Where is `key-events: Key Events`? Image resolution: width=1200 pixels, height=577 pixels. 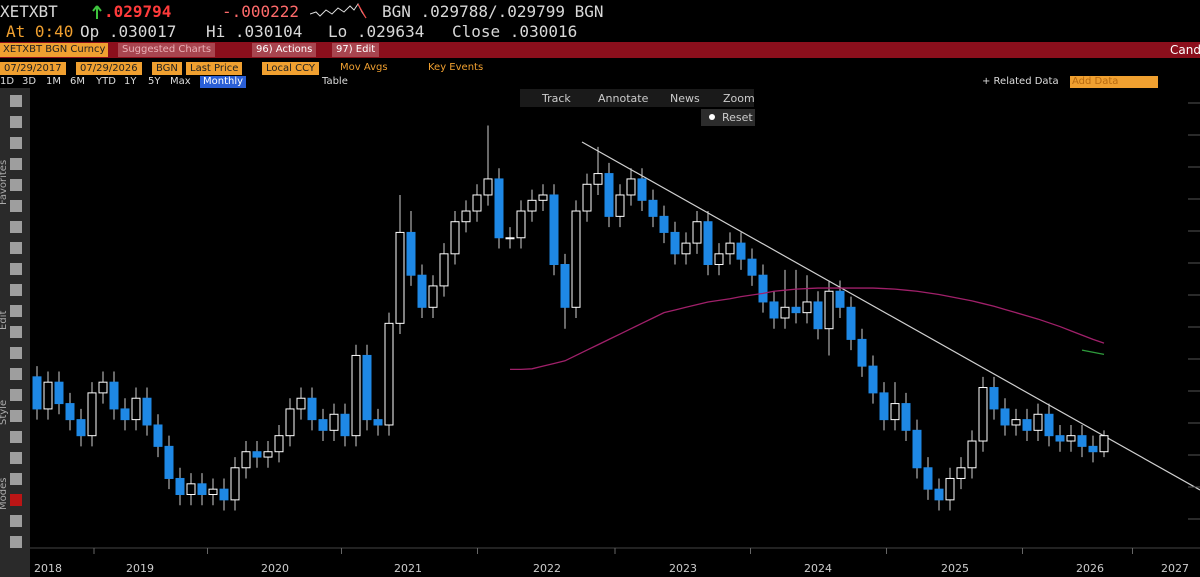
key-events: Key Events is located at coordinates (456, 67).